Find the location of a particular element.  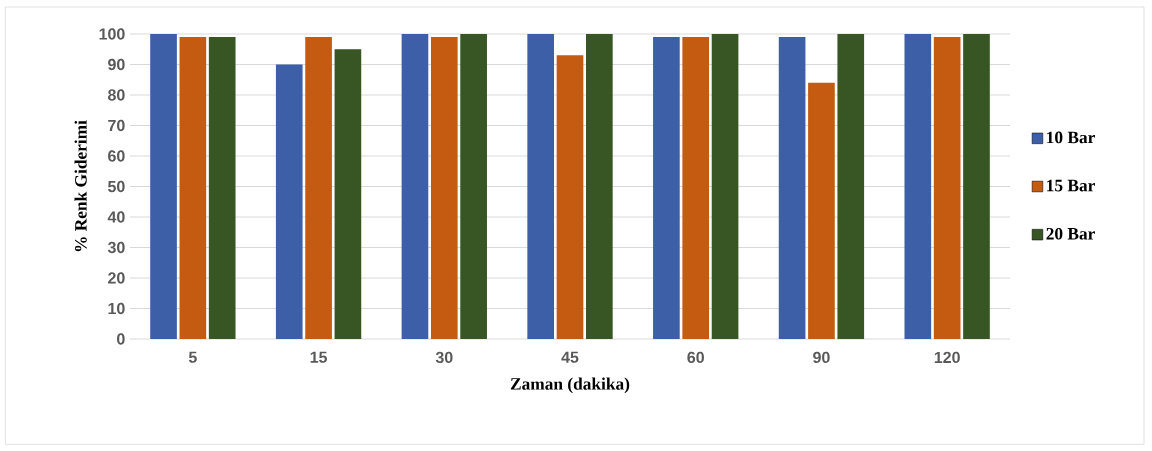

x-tick-label: 30 is located at coordinates (444, 357).